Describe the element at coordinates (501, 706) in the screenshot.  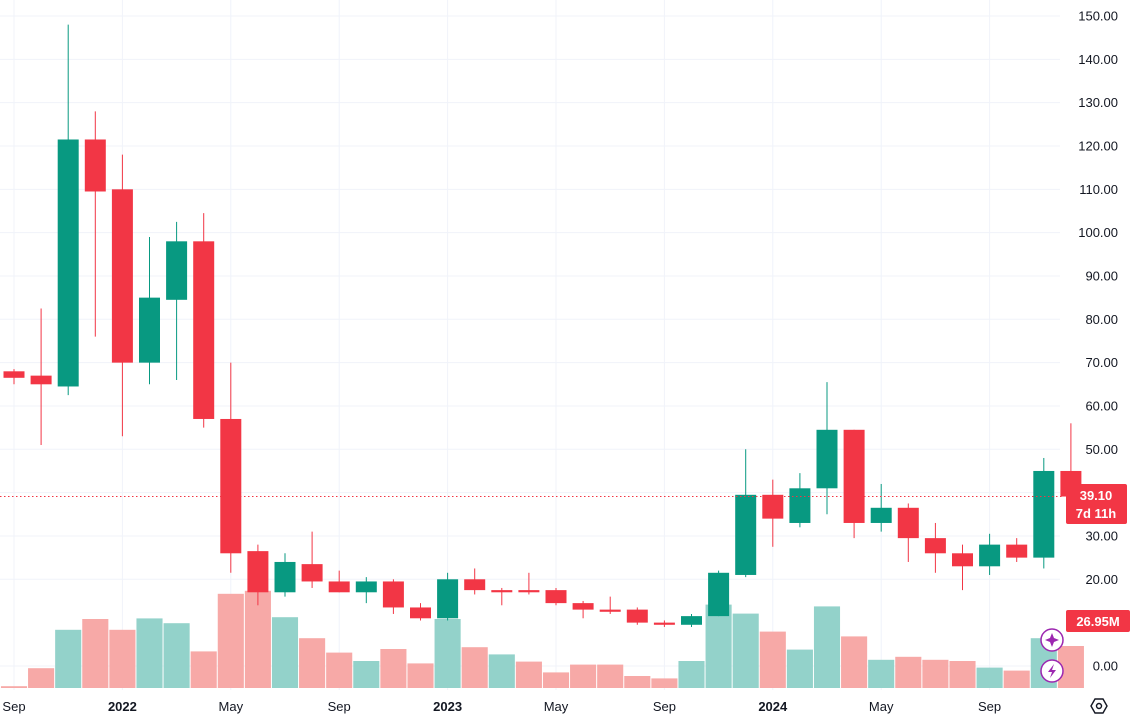
I see `time-axis: Sep 2022 May Sep 2023 May Sep 2024 May Sep` at that location.